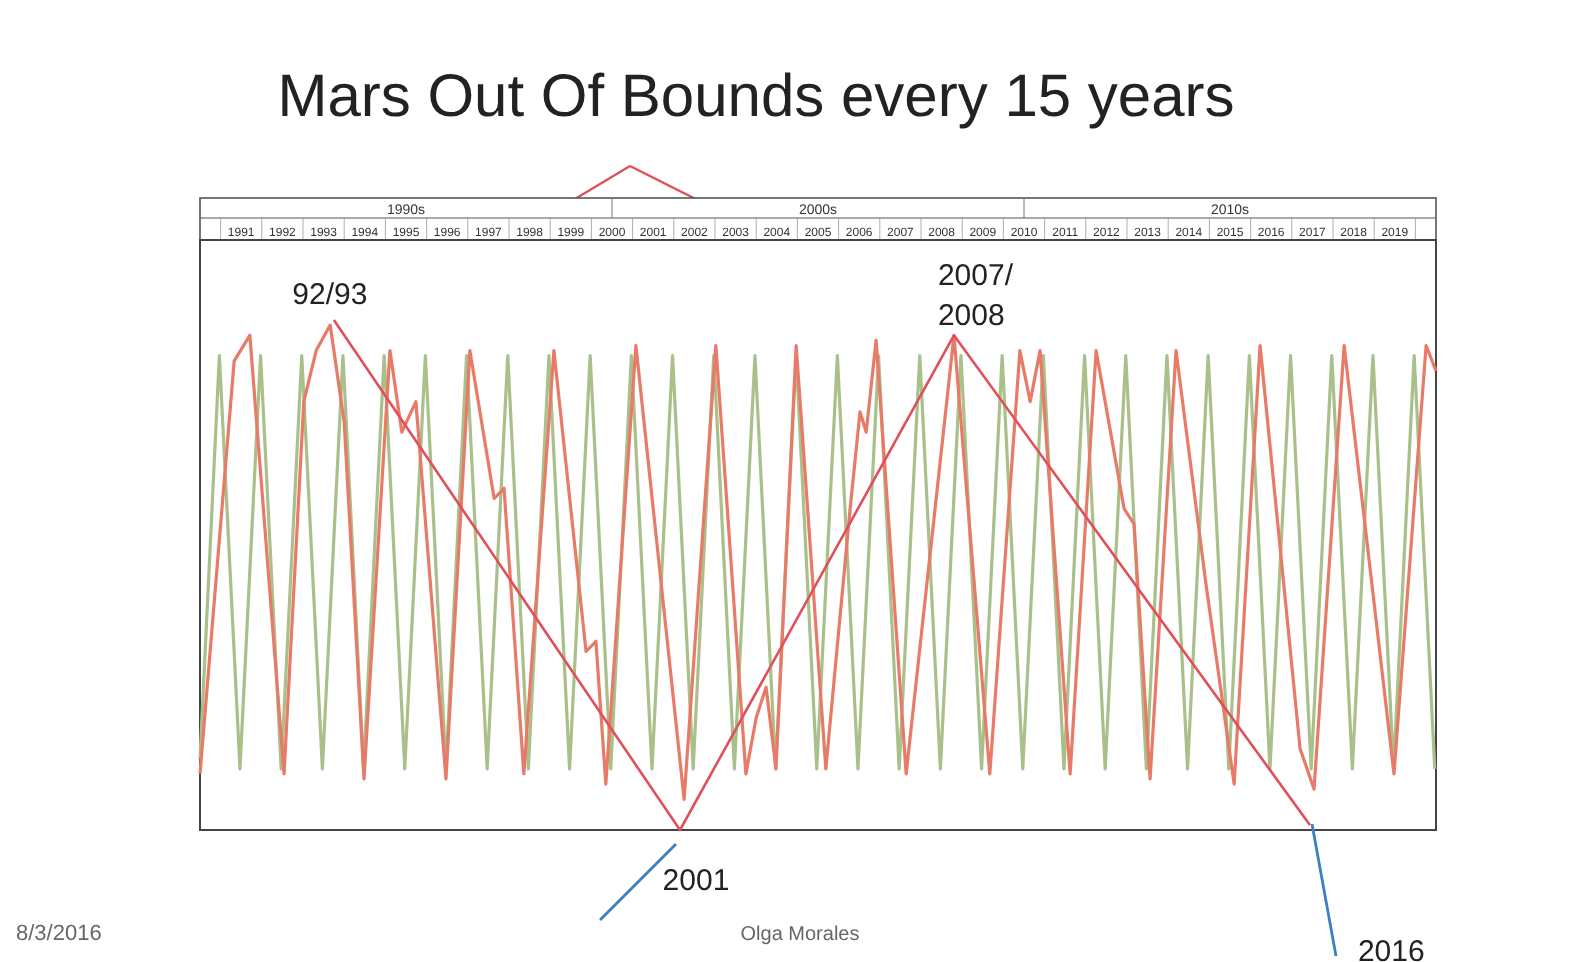 The image size is (1590, 962). What do you see at coordinates (756, 97) in the screenshot?
I see `chart-title: Mars Out Of Bounds every 15 years` at bounding box center [756, 97].